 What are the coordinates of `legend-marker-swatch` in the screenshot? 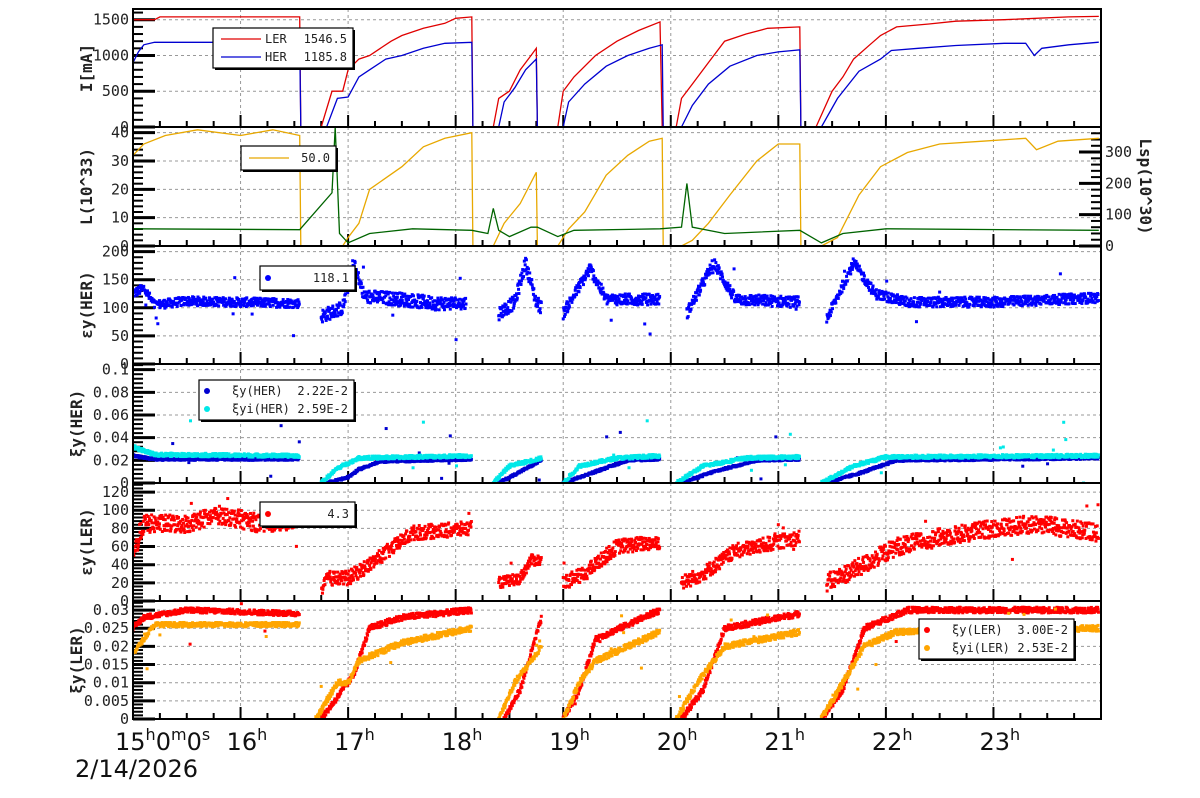 It's located at (268, 278).